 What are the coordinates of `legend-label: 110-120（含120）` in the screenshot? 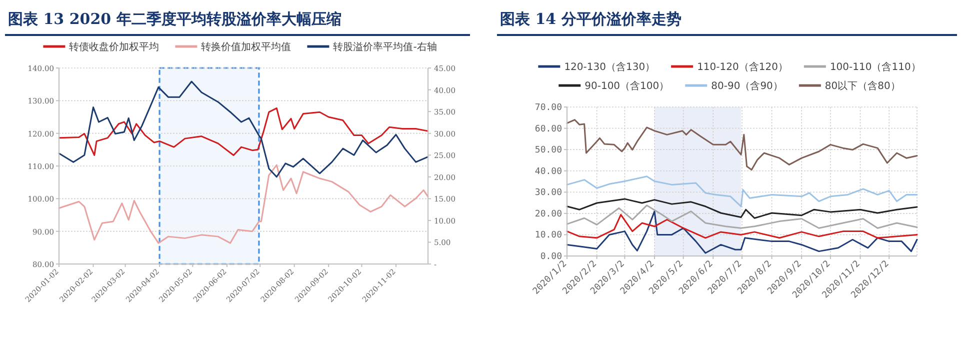 It's located at (742, 67).